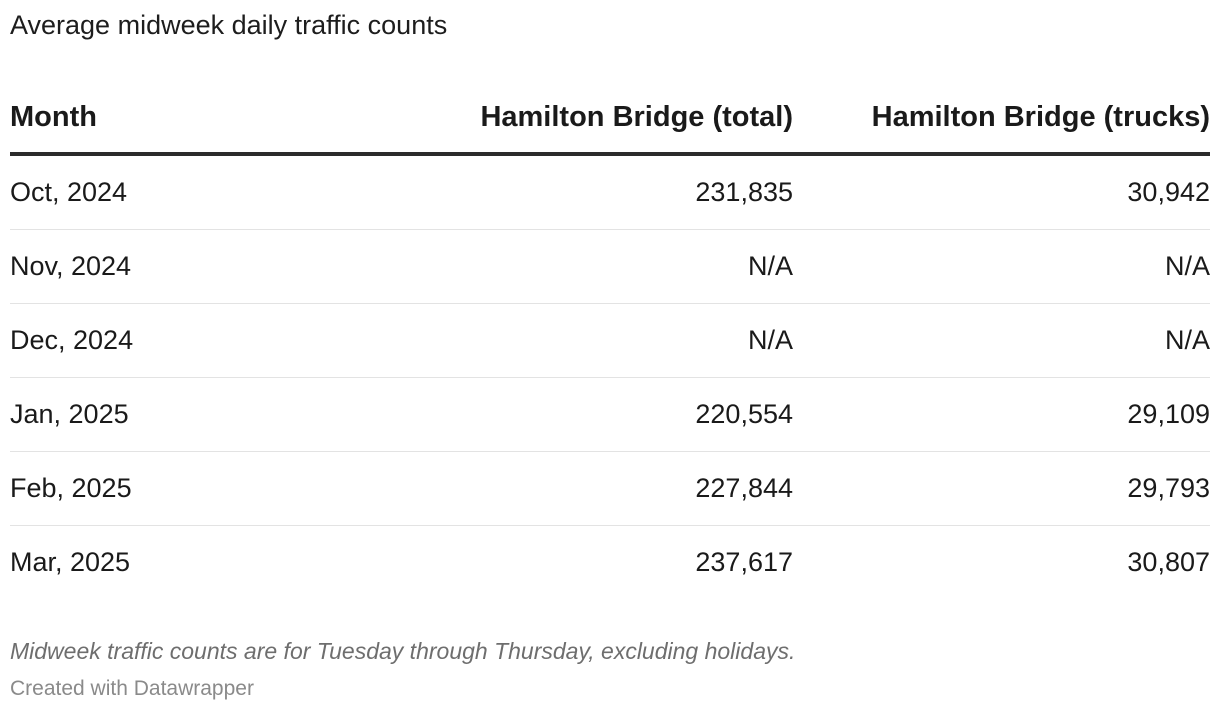 The height and width of the screenshot is (712, 1220). I want to click on table-row: Jan, 2025 220,554 29,109, so click(610, 414).